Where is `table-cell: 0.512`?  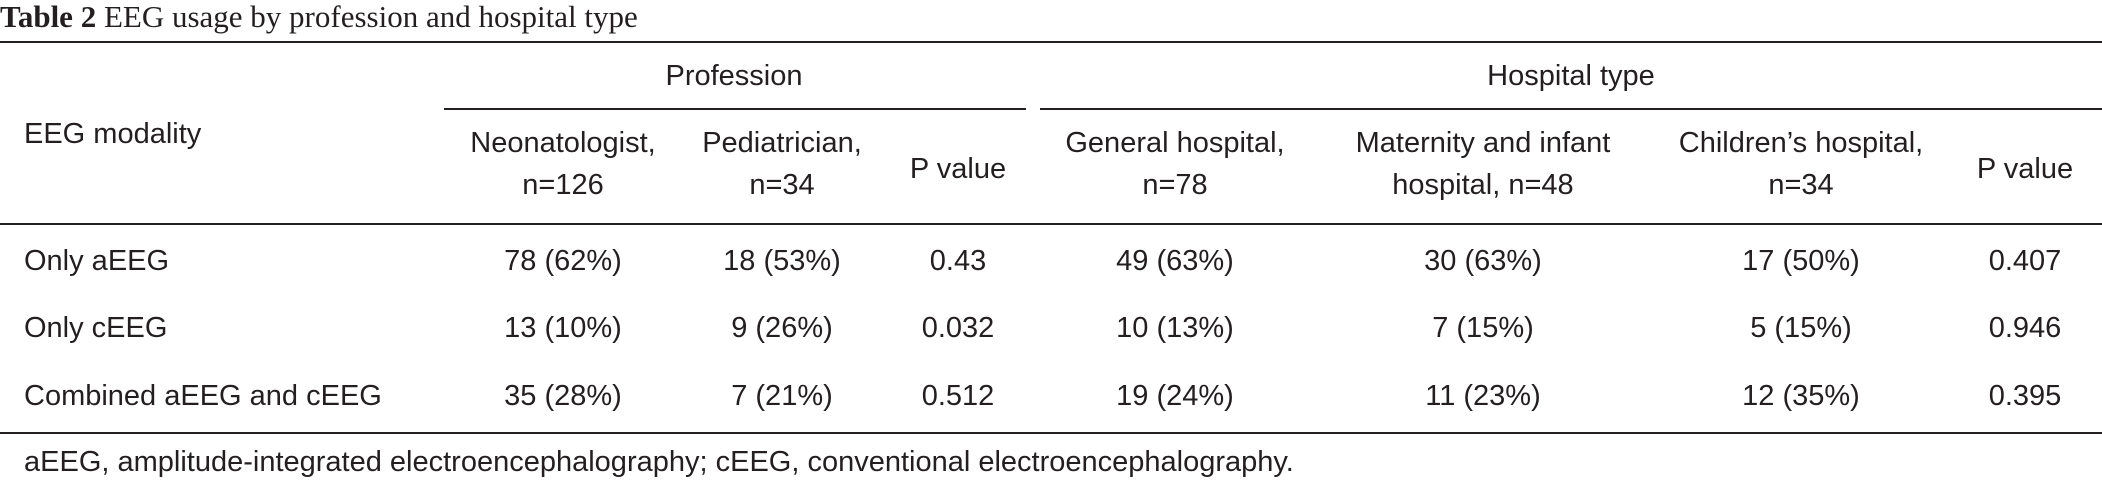 table-cell: 0.512 is located at coordinates (958, 396).